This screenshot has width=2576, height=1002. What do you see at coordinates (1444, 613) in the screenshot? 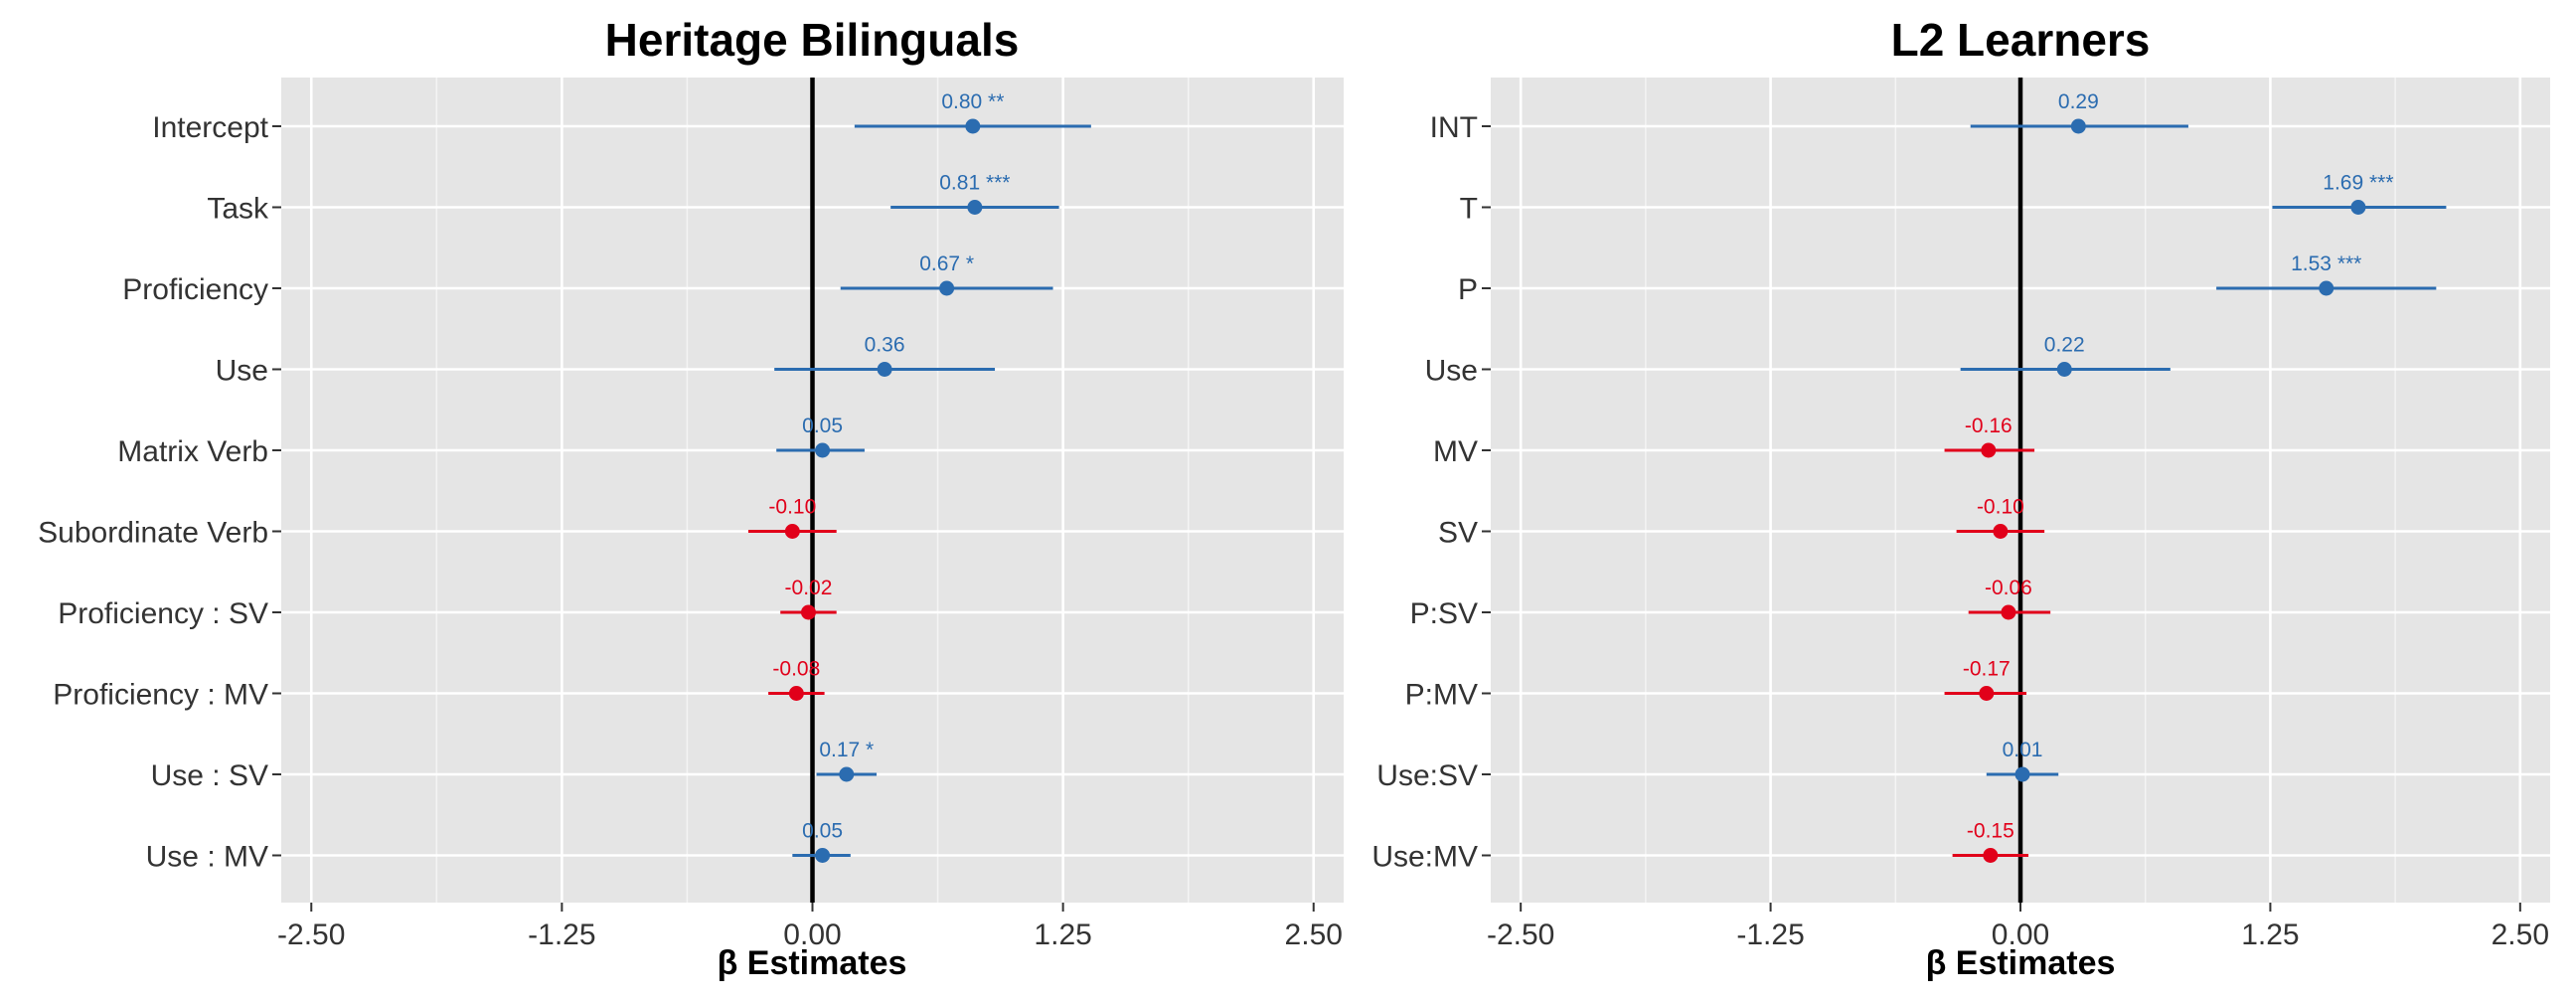
I see `y-tick-label: P:SV` at bounding box center [1444, 613].